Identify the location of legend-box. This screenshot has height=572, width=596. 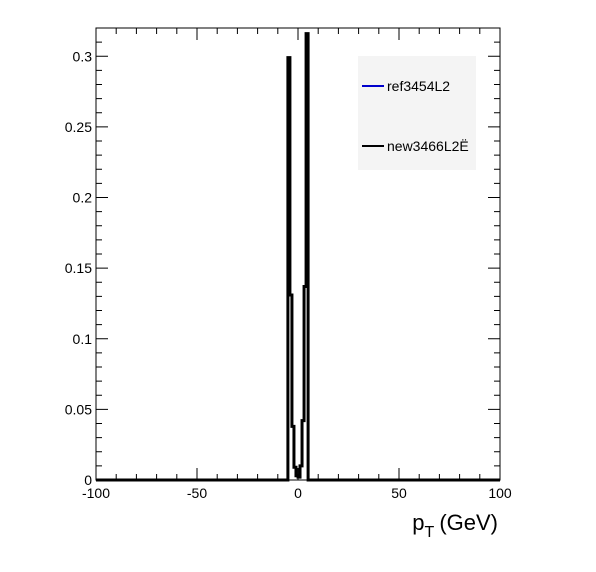
(417, 113).